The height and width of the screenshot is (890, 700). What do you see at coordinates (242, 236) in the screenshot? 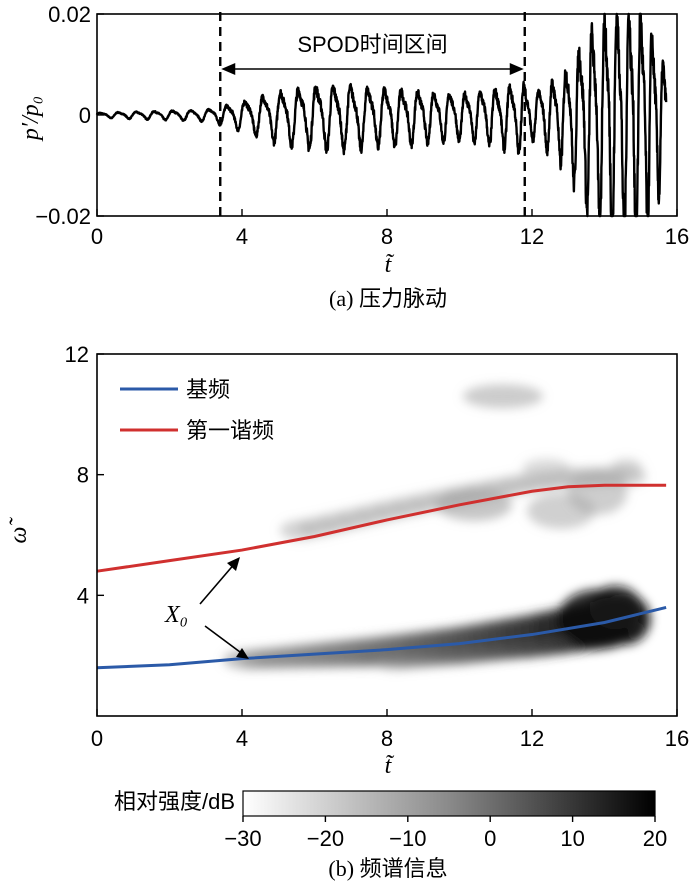
I see `panel-a-x-tick-label: 4` at bounding box center [242, 236].